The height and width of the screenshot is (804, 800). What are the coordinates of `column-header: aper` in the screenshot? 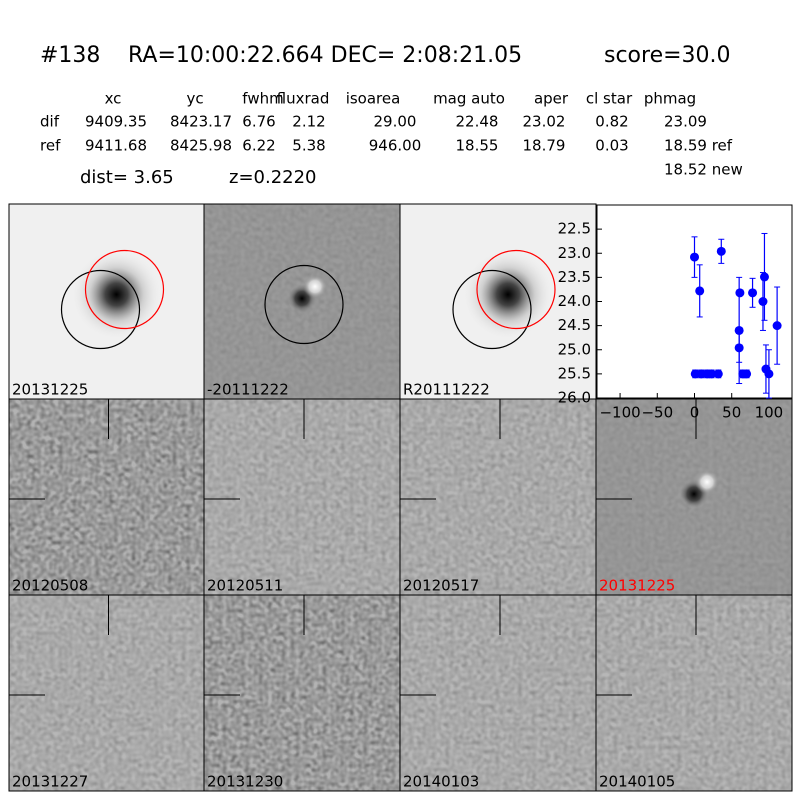 It's located at (551, 99).